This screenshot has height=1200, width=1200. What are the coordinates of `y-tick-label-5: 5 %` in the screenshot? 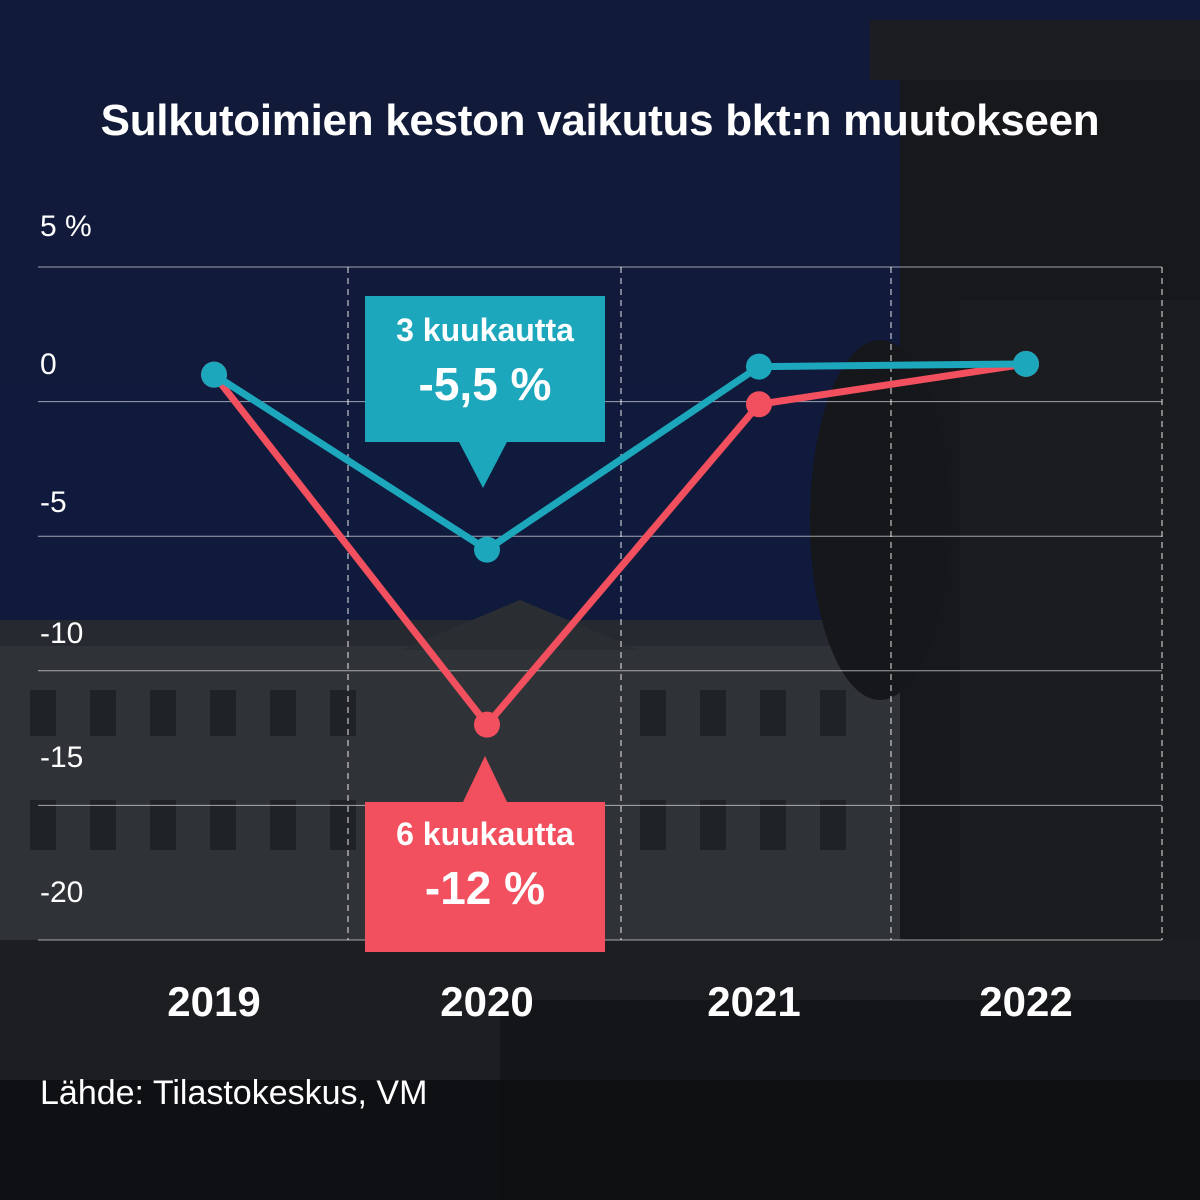 It's located at (66, 226).